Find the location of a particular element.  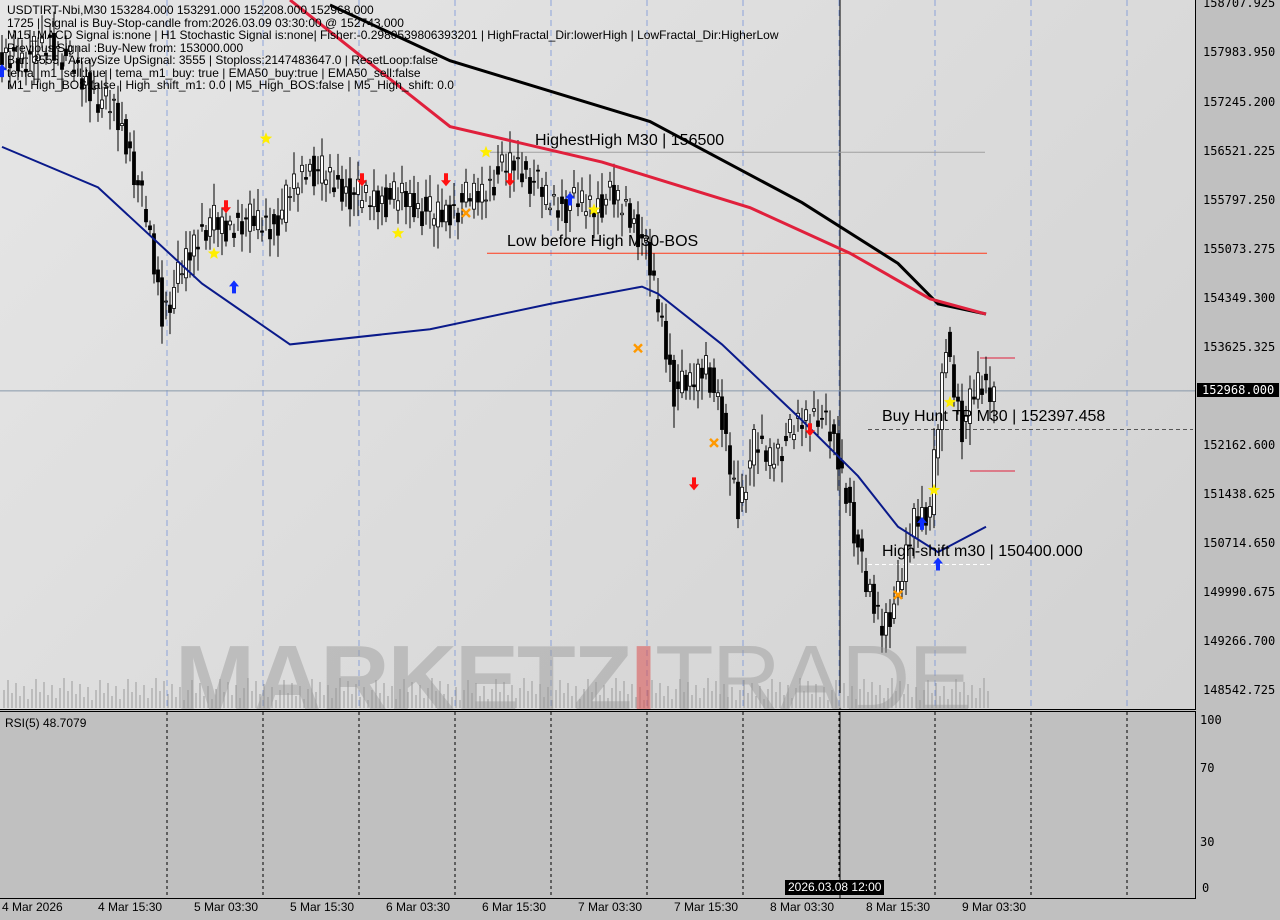

price-tick-label: 156521.225 is located at coordinates (1239, 150).